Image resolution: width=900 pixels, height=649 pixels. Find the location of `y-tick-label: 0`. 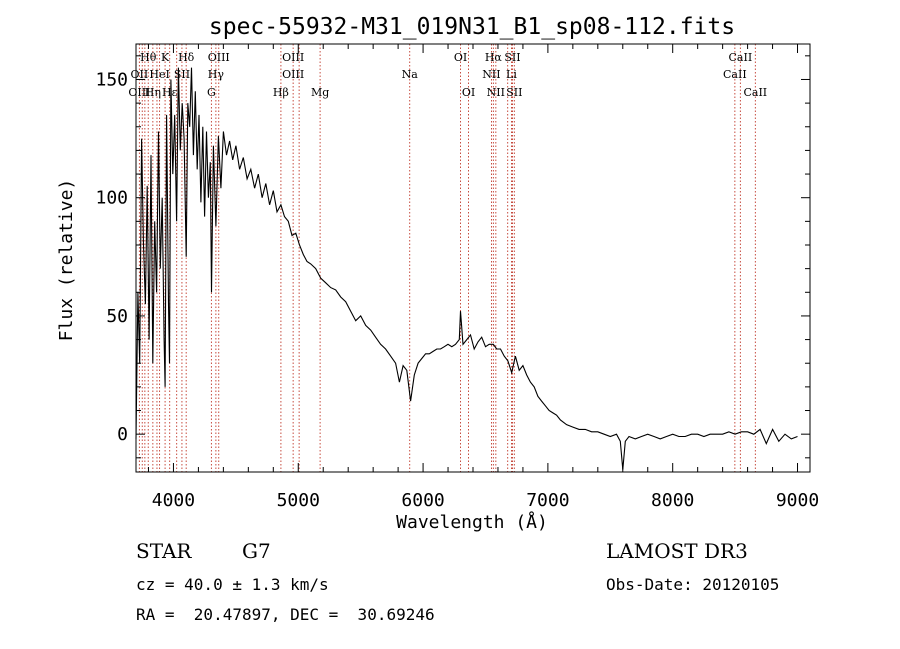

y-tick-label: 0 is located at coordinates (122, 434).